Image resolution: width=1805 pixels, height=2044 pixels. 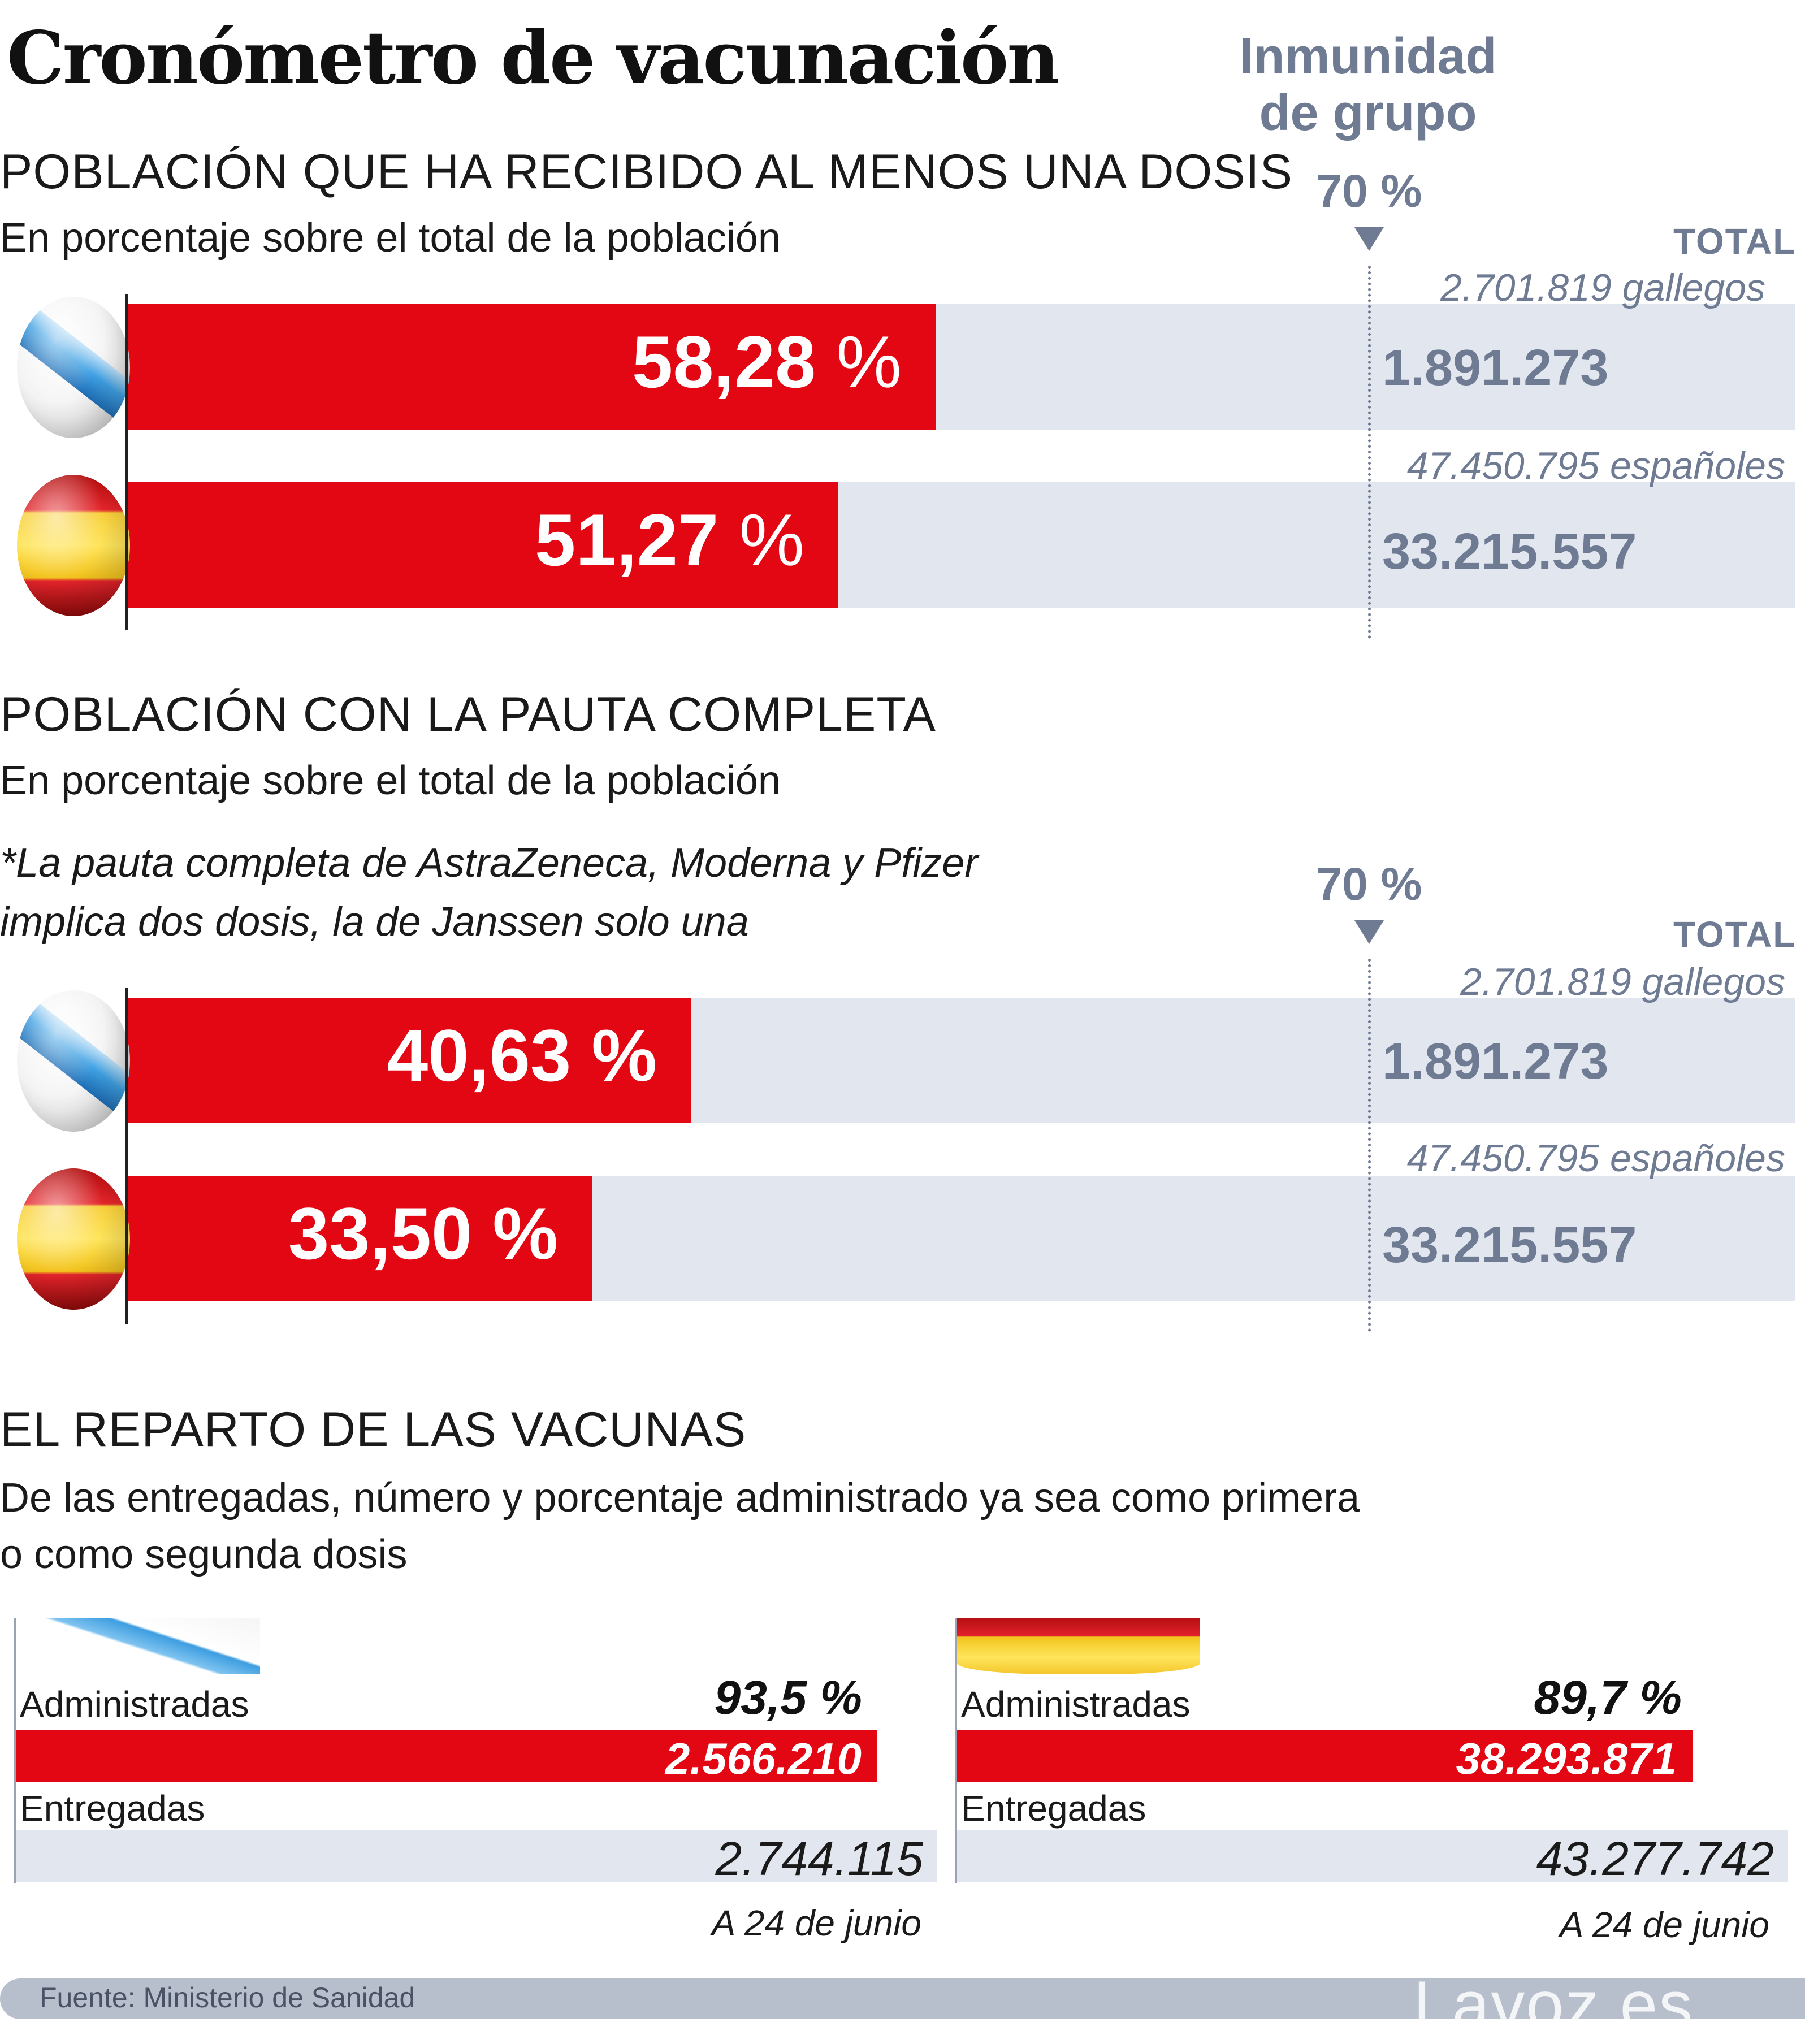 I want to click on rep-administered-bar-galicia, so click(x=447, y=1756).